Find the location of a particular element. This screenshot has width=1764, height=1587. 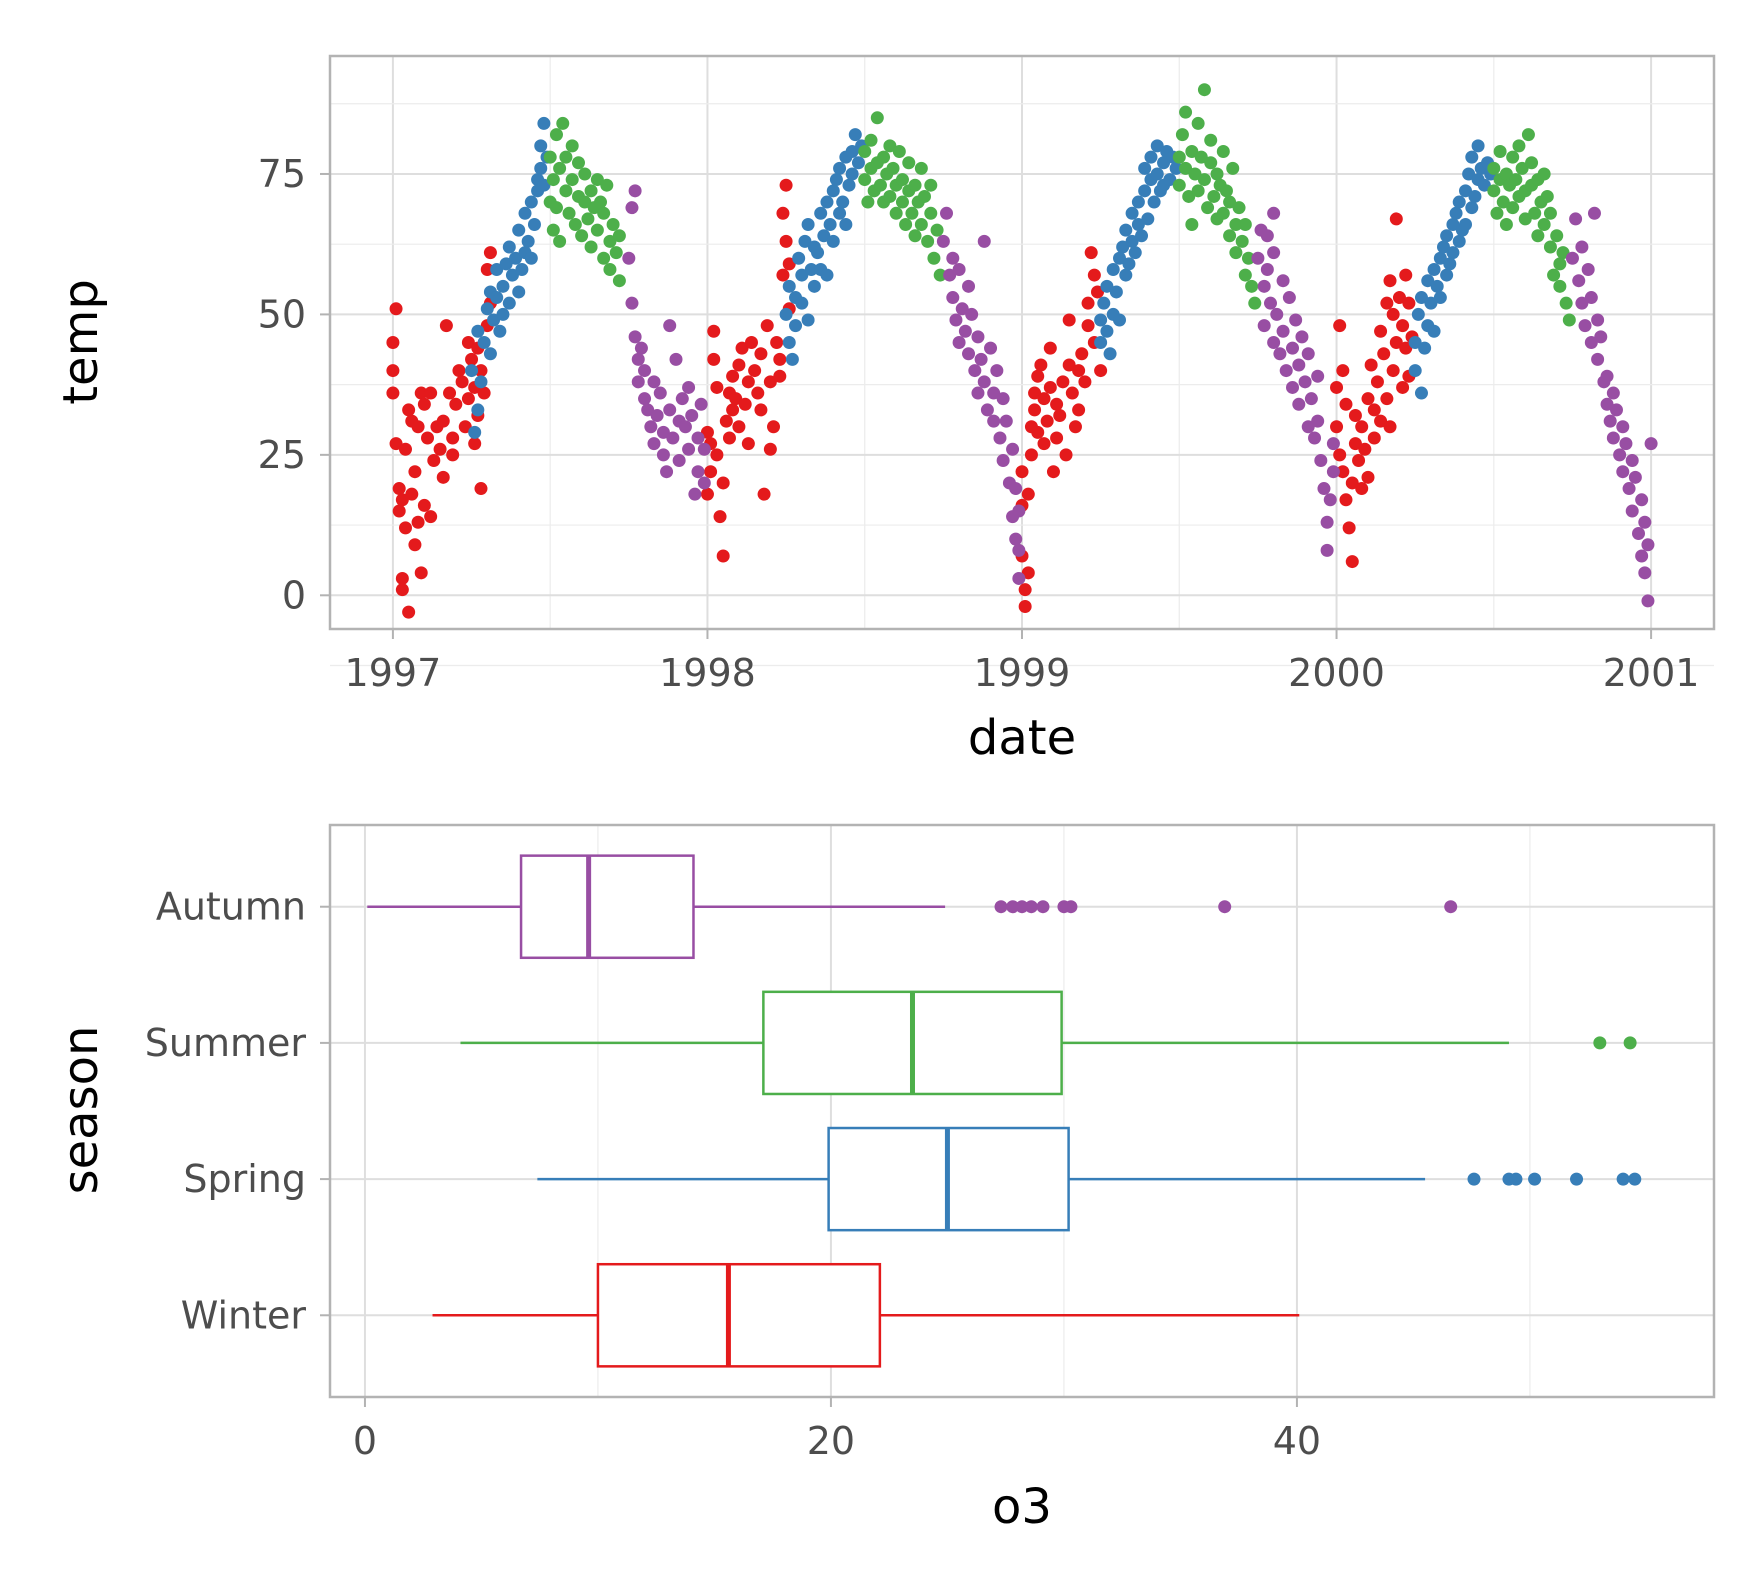

scatter-y-tick-label: 75 is located at coordinates (282, 174).